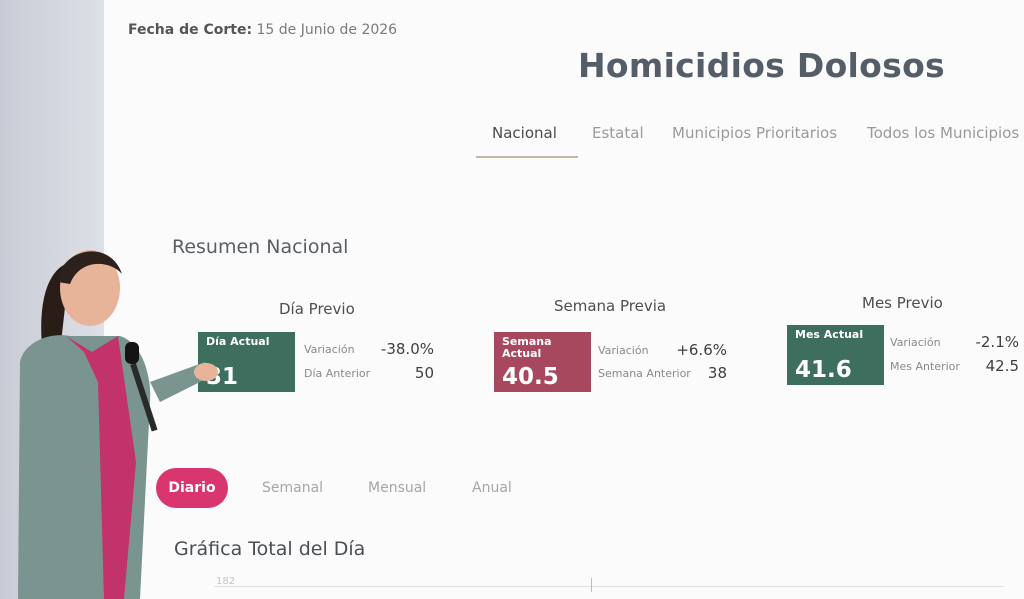  I want to click on variation-value: -2.1%, so click(997, 342).